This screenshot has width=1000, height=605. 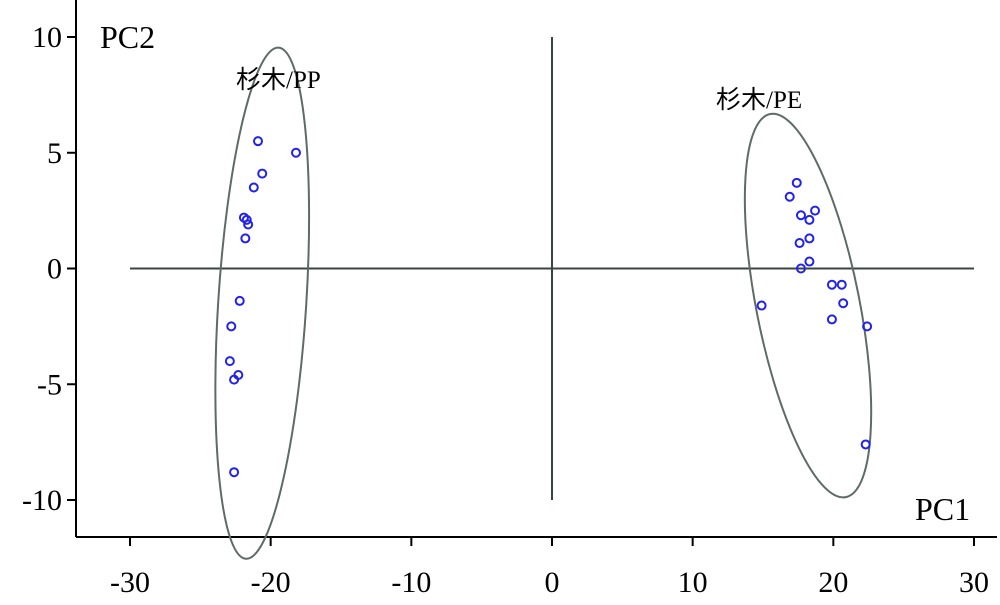 I want to click on y-tick-label: 0, so click(x=54, y=269).